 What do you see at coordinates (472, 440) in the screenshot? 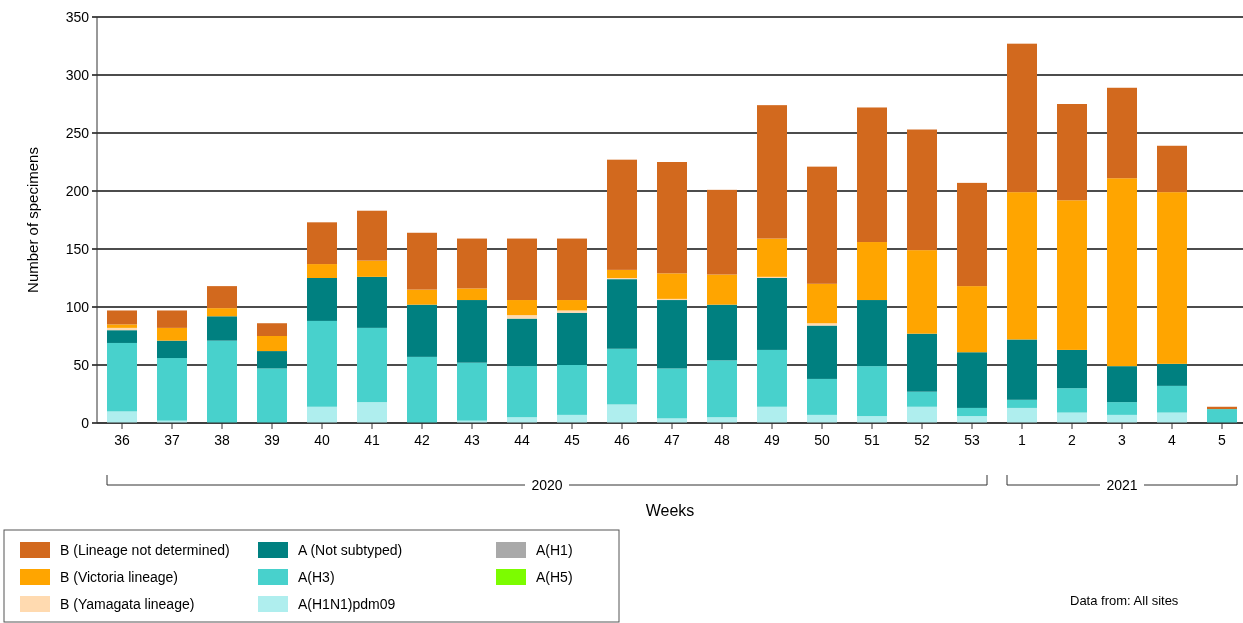
I see `x-tick-label: 43` at bounding box center [472, 440].